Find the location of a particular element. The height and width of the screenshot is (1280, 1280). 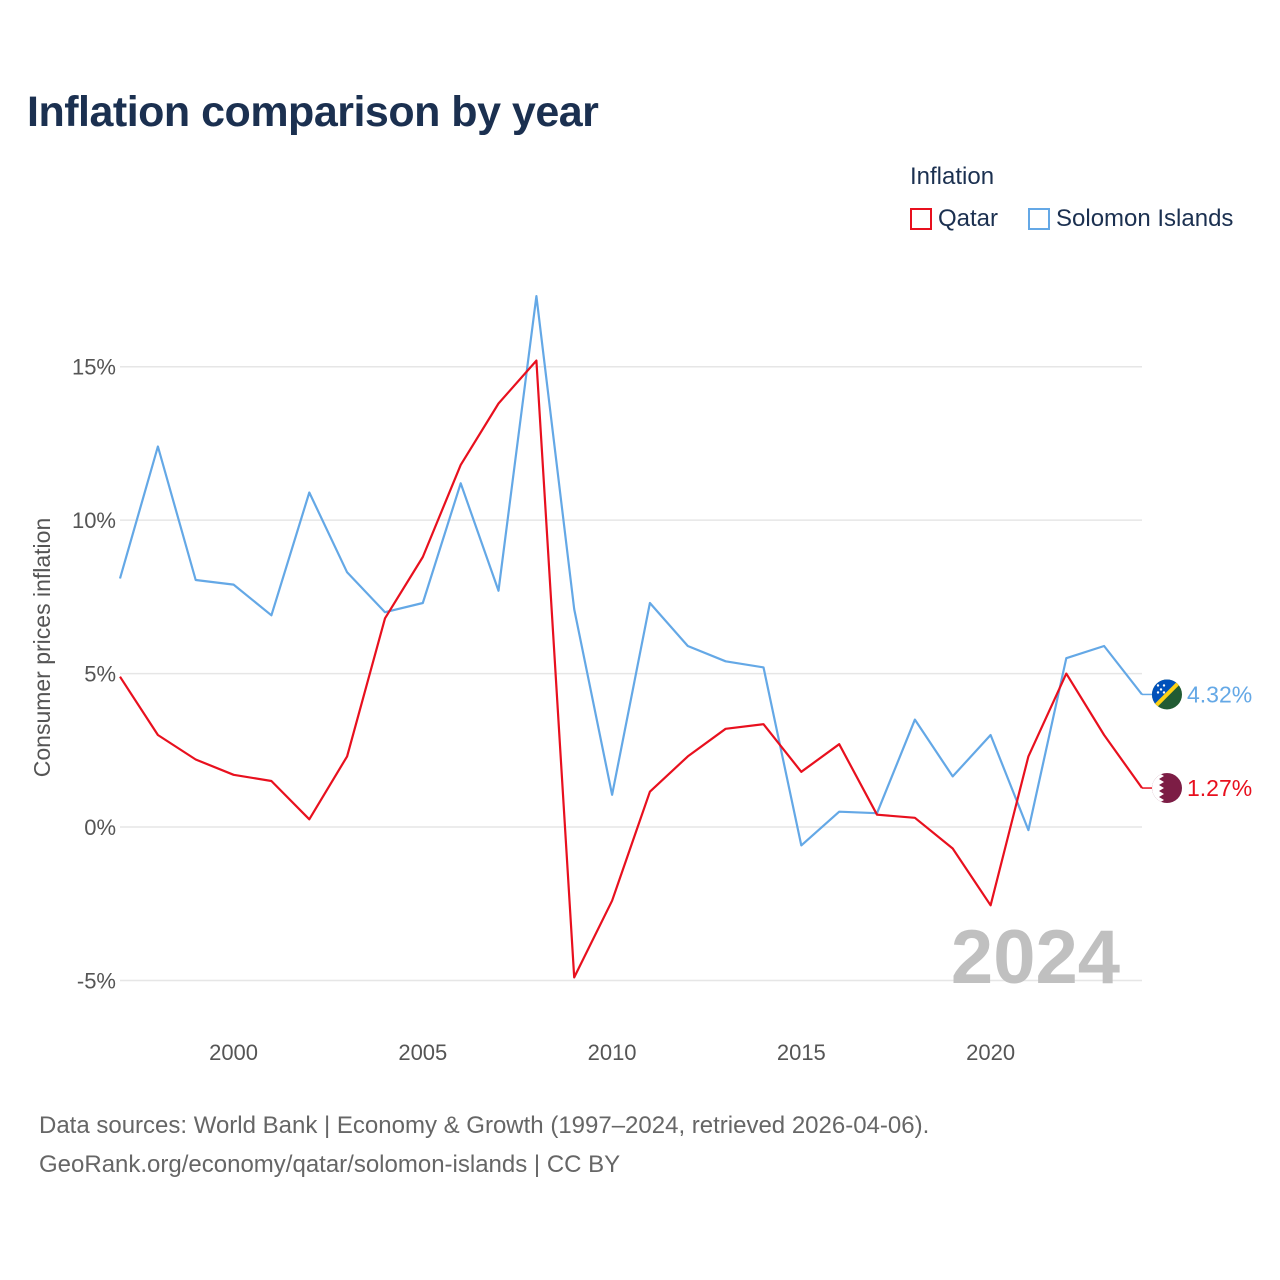

year-watermark: 2024 is located at coordinates (1035, 957).